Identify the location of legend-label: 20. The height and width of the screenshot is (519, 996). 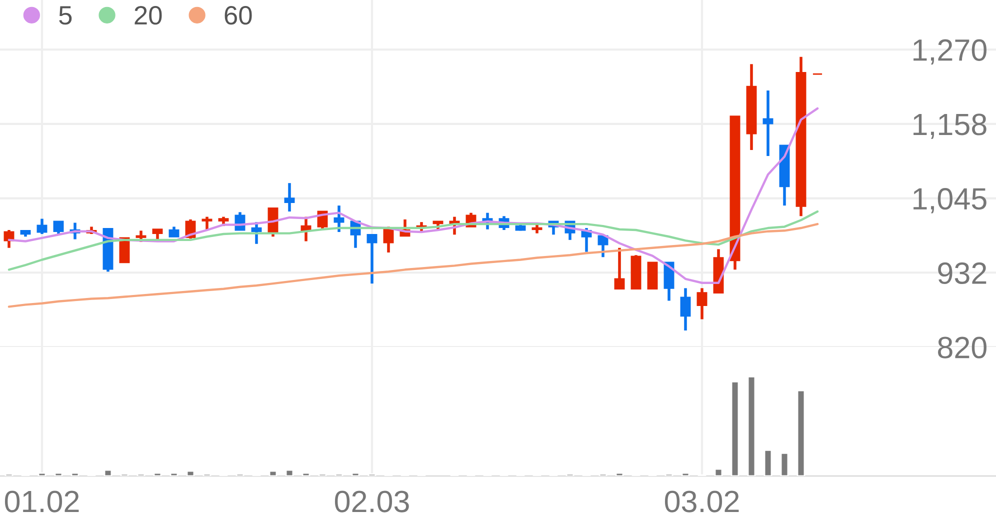
(148, 15).